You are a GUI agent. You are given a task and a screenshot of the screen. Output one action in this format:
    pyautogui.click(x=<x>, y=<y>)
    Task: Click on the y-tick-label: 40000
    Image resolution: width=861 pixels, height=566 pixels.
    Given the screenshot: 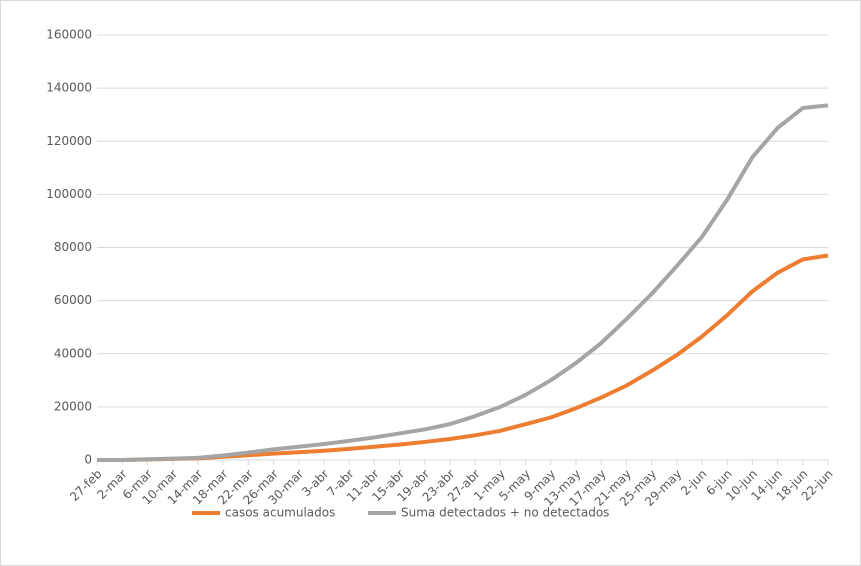 What is the action you would take?
    pyautogui.click(x=73, y=353)
    